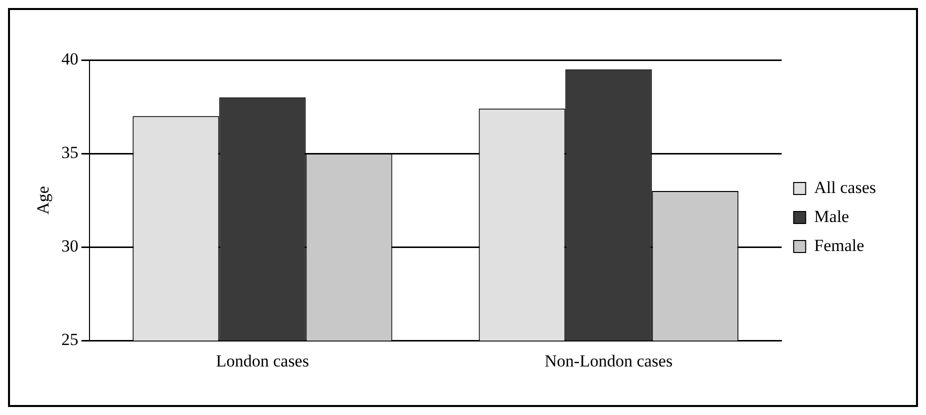 Image resolution: width=926 pixels, height=415 pixels. What do you see at coordinates (43, 200) in the screenshot?
I see `y-axis-title: Age` at bounding box center [43, 200].